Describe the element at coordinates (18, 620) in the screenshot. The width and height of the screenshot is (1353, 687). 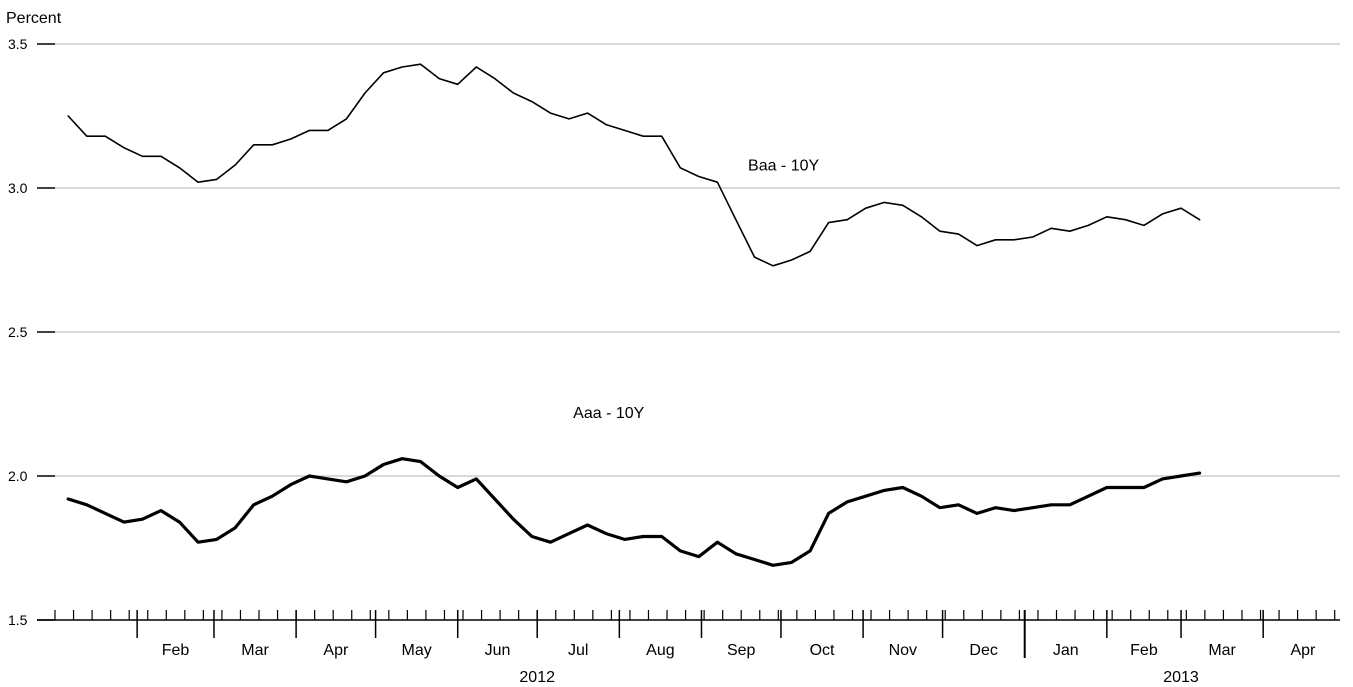
I see `y-tick-label: 1.5` at that location.